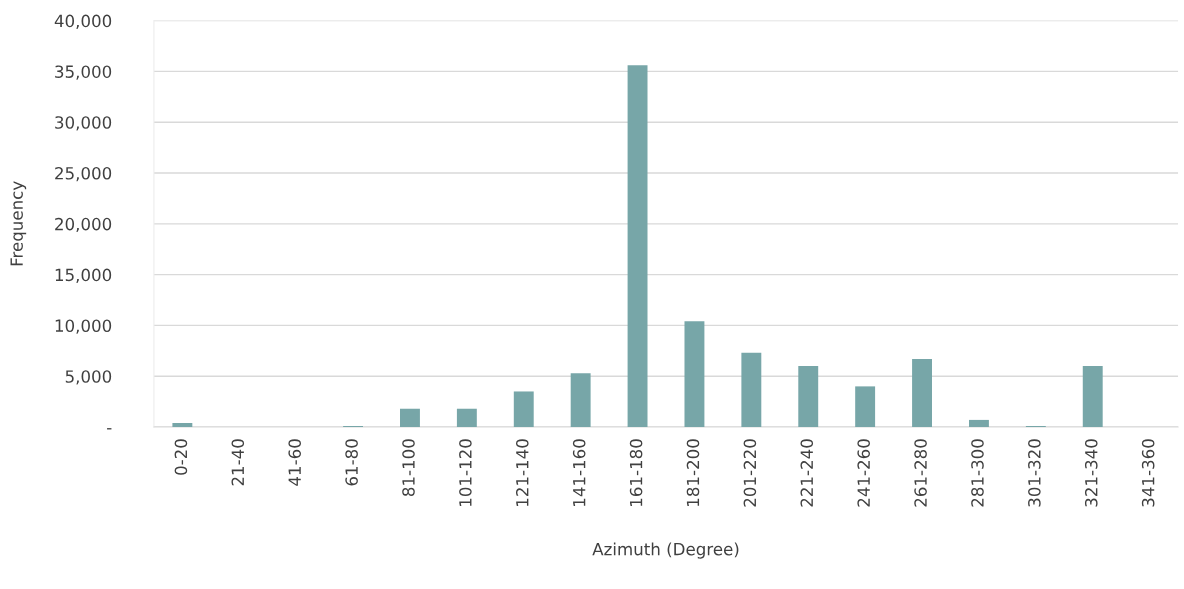  Describe the element at coordinates (408, 468) in the screenshot. I see `x-tick-label: 81-100` at that location.